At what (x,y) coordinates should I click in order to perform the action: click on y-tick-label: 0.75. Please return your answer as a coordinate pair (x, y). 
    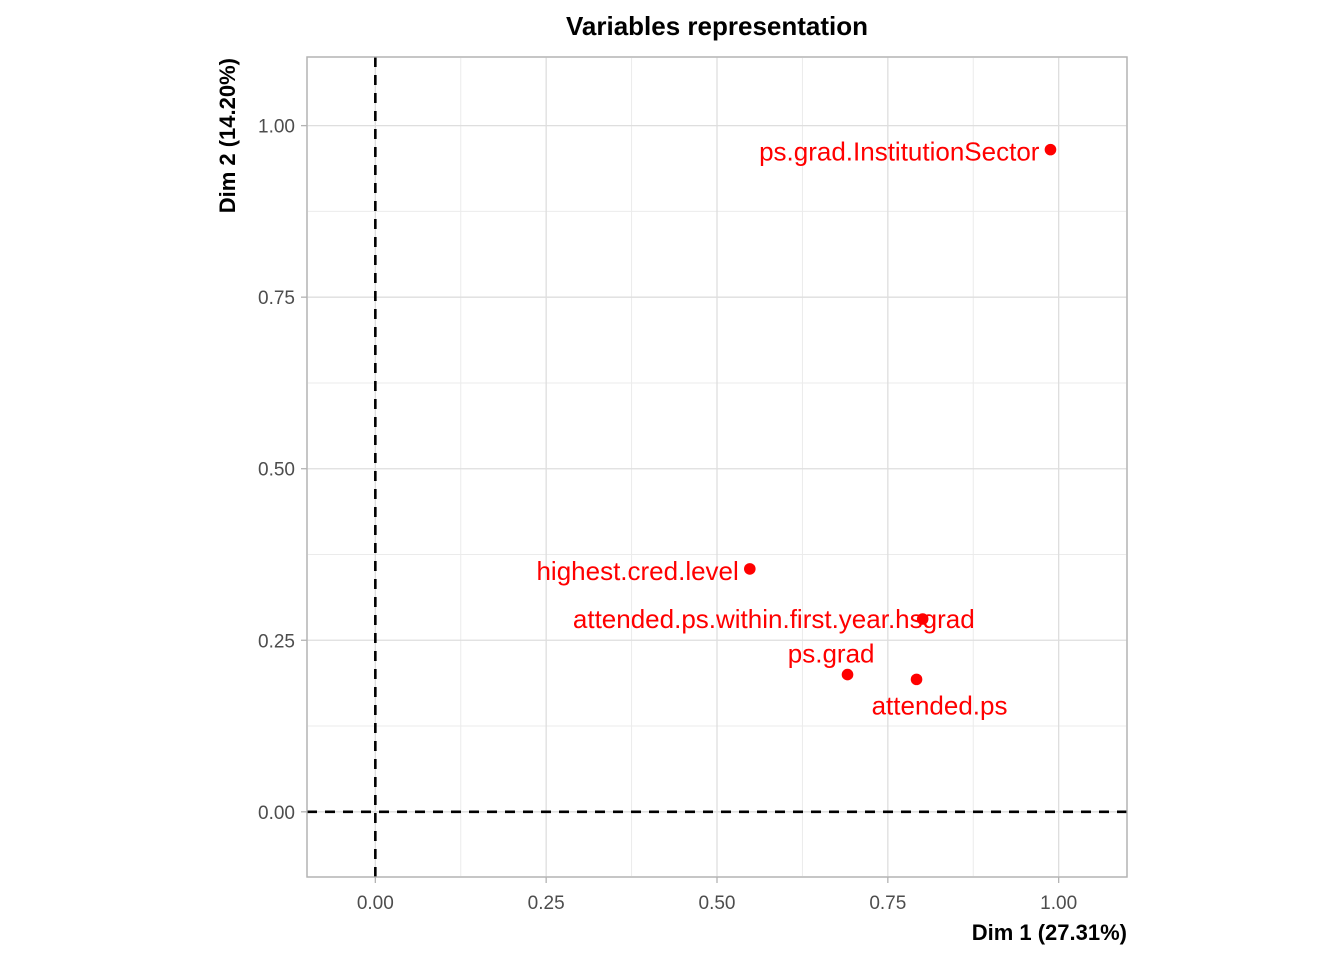
    Looking at the image, I should click on (276, 298).